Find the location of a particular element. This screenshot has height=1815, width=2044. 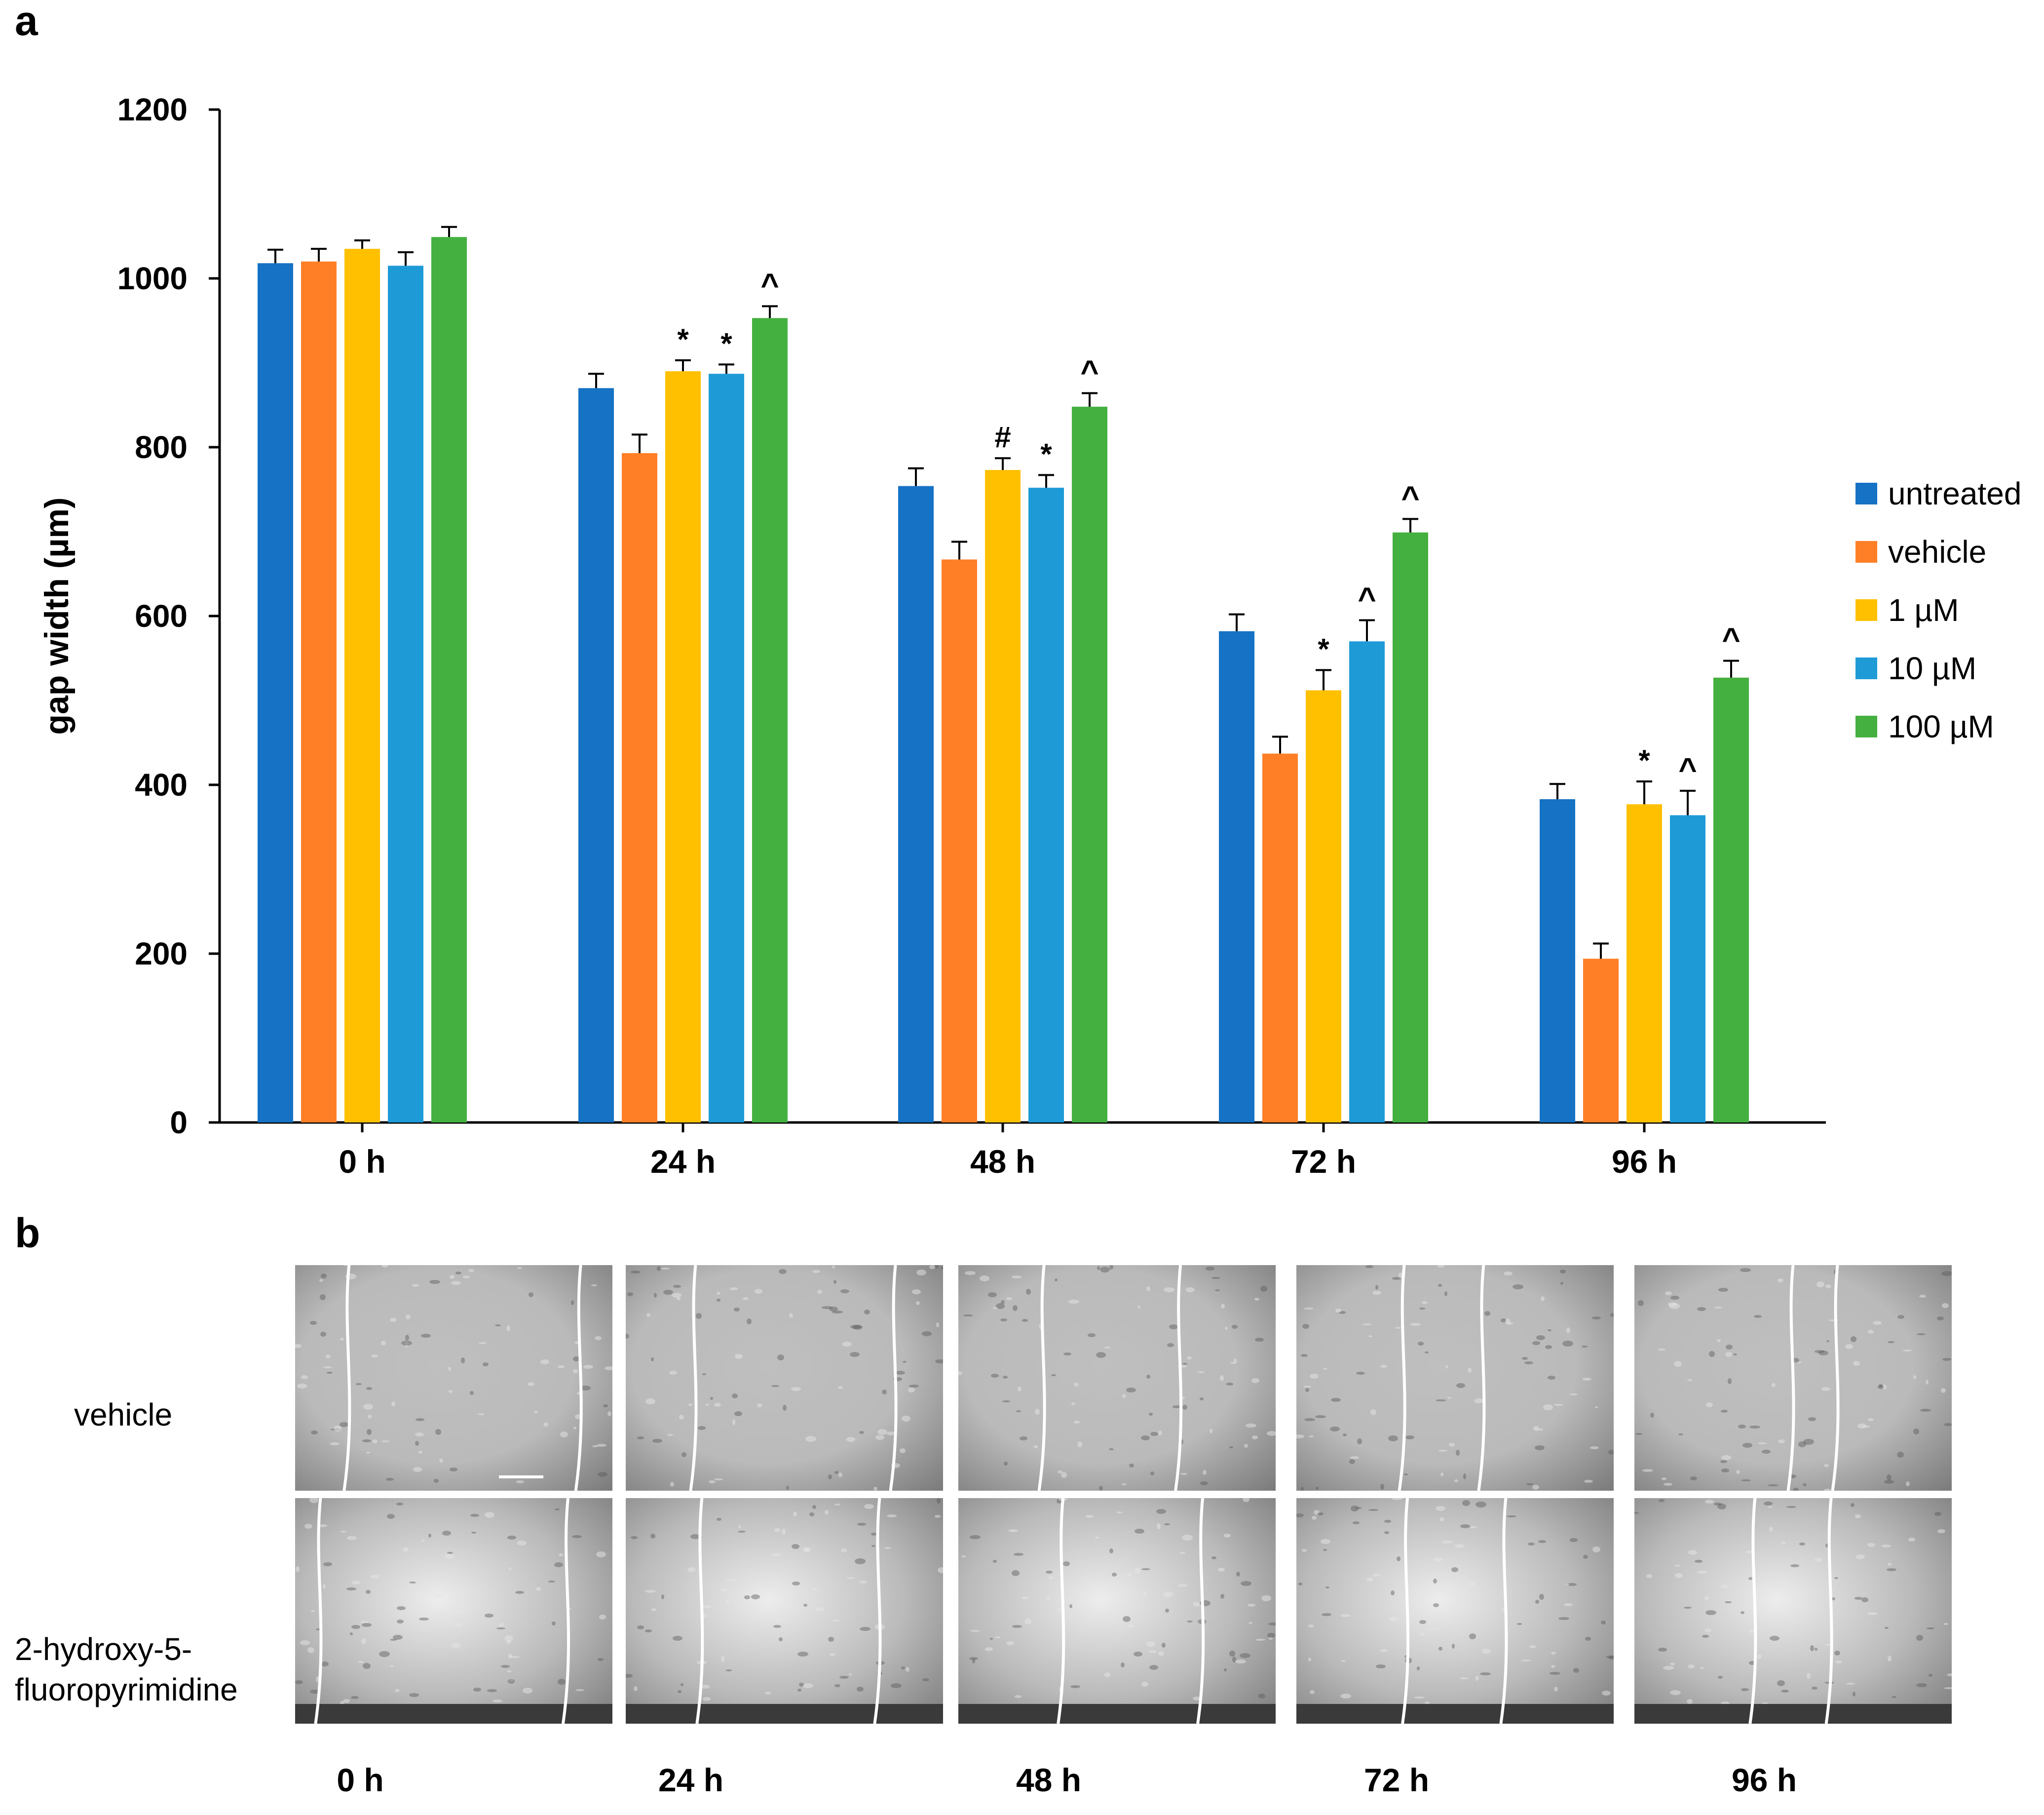

timepoint-label: 72 h is located at coordinates (1396, 1780).